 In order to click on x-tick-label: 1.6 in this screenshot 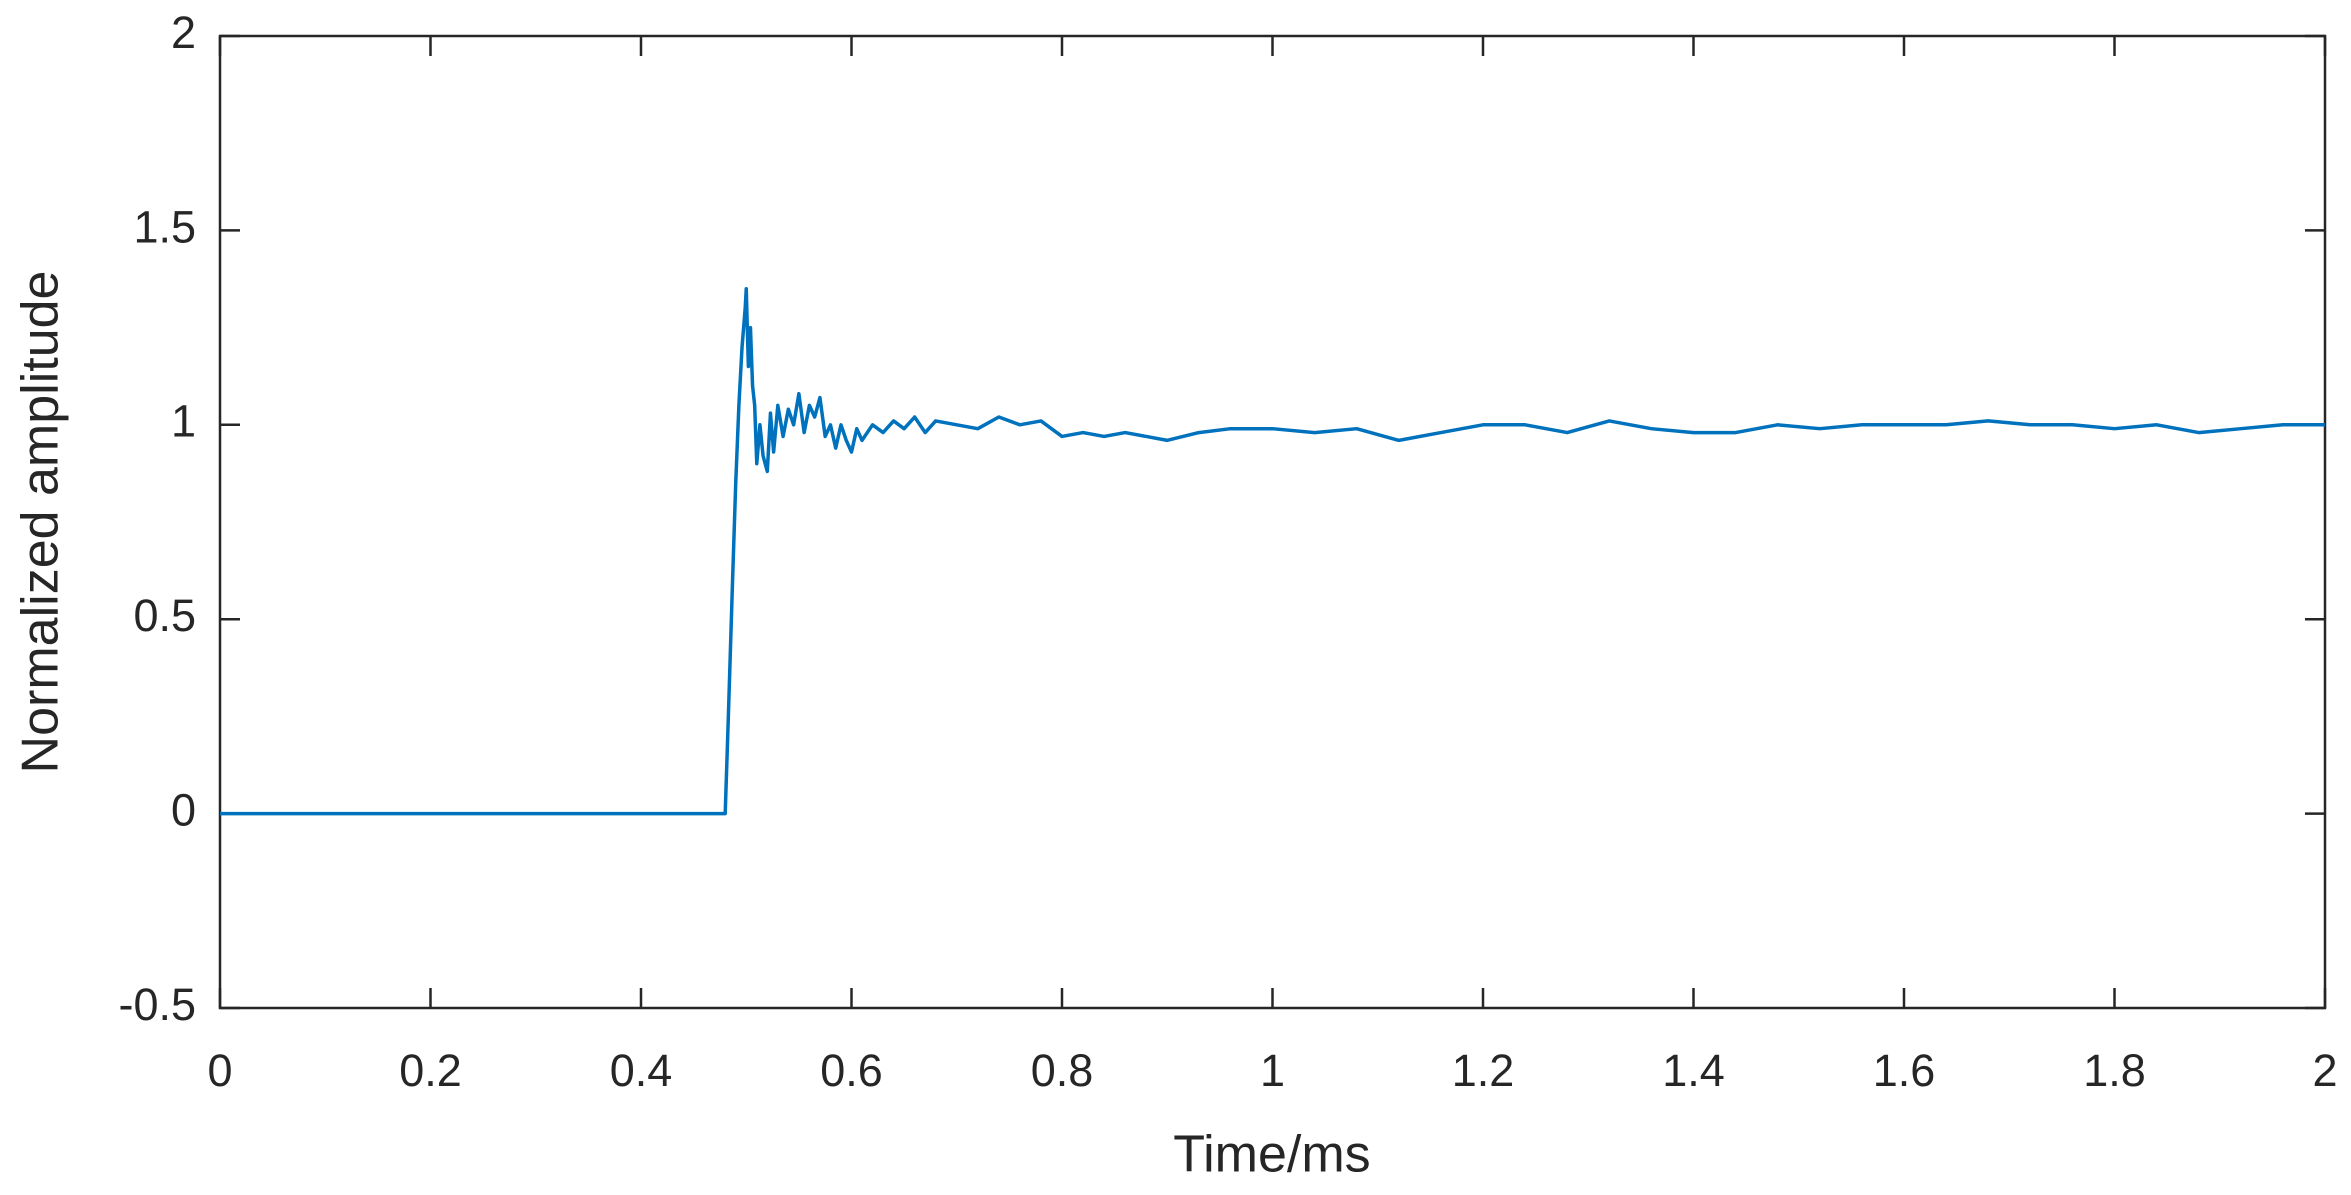, I will do `click(1904, 1070)`.